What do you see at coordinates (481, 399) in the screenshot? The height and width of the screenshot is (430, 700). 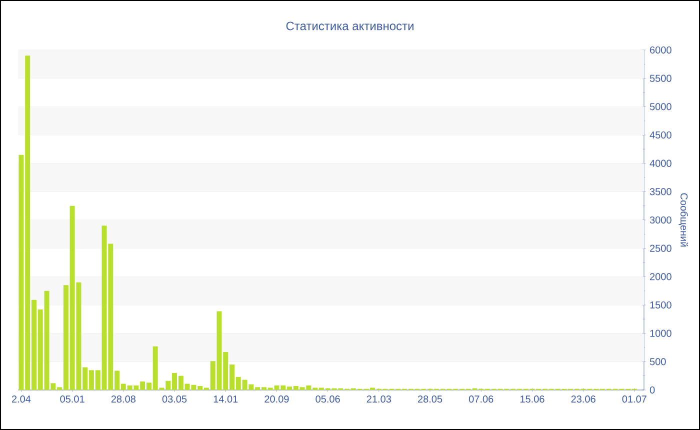 I see `x-tick-label: 07.06` at bounding box center [481, 399].